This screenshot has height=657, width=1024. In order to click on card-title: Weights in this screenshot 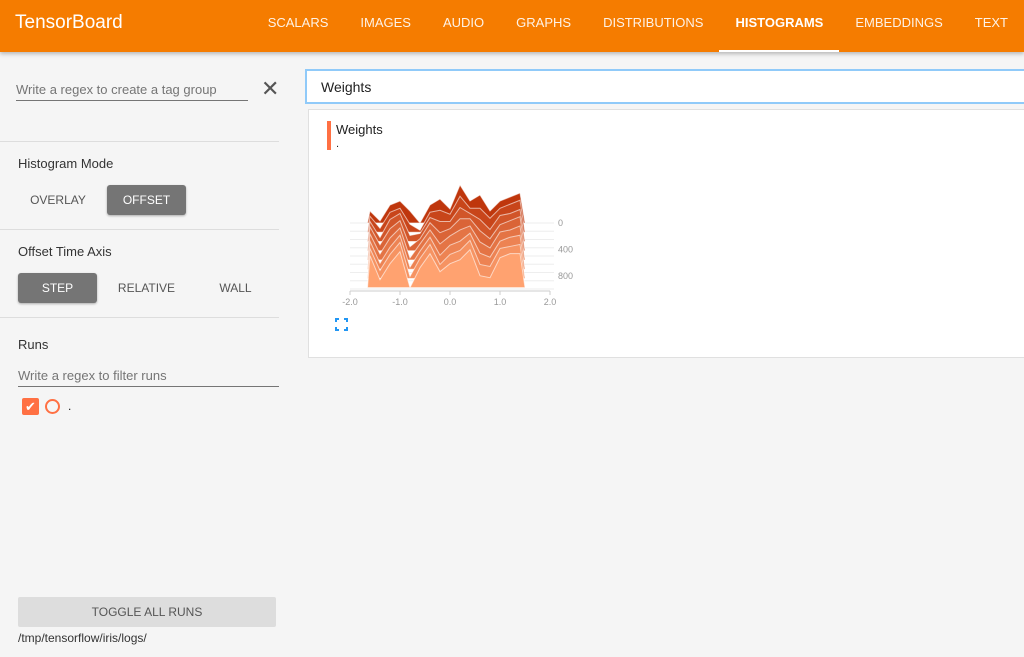, I will do `click(359, 129)`.